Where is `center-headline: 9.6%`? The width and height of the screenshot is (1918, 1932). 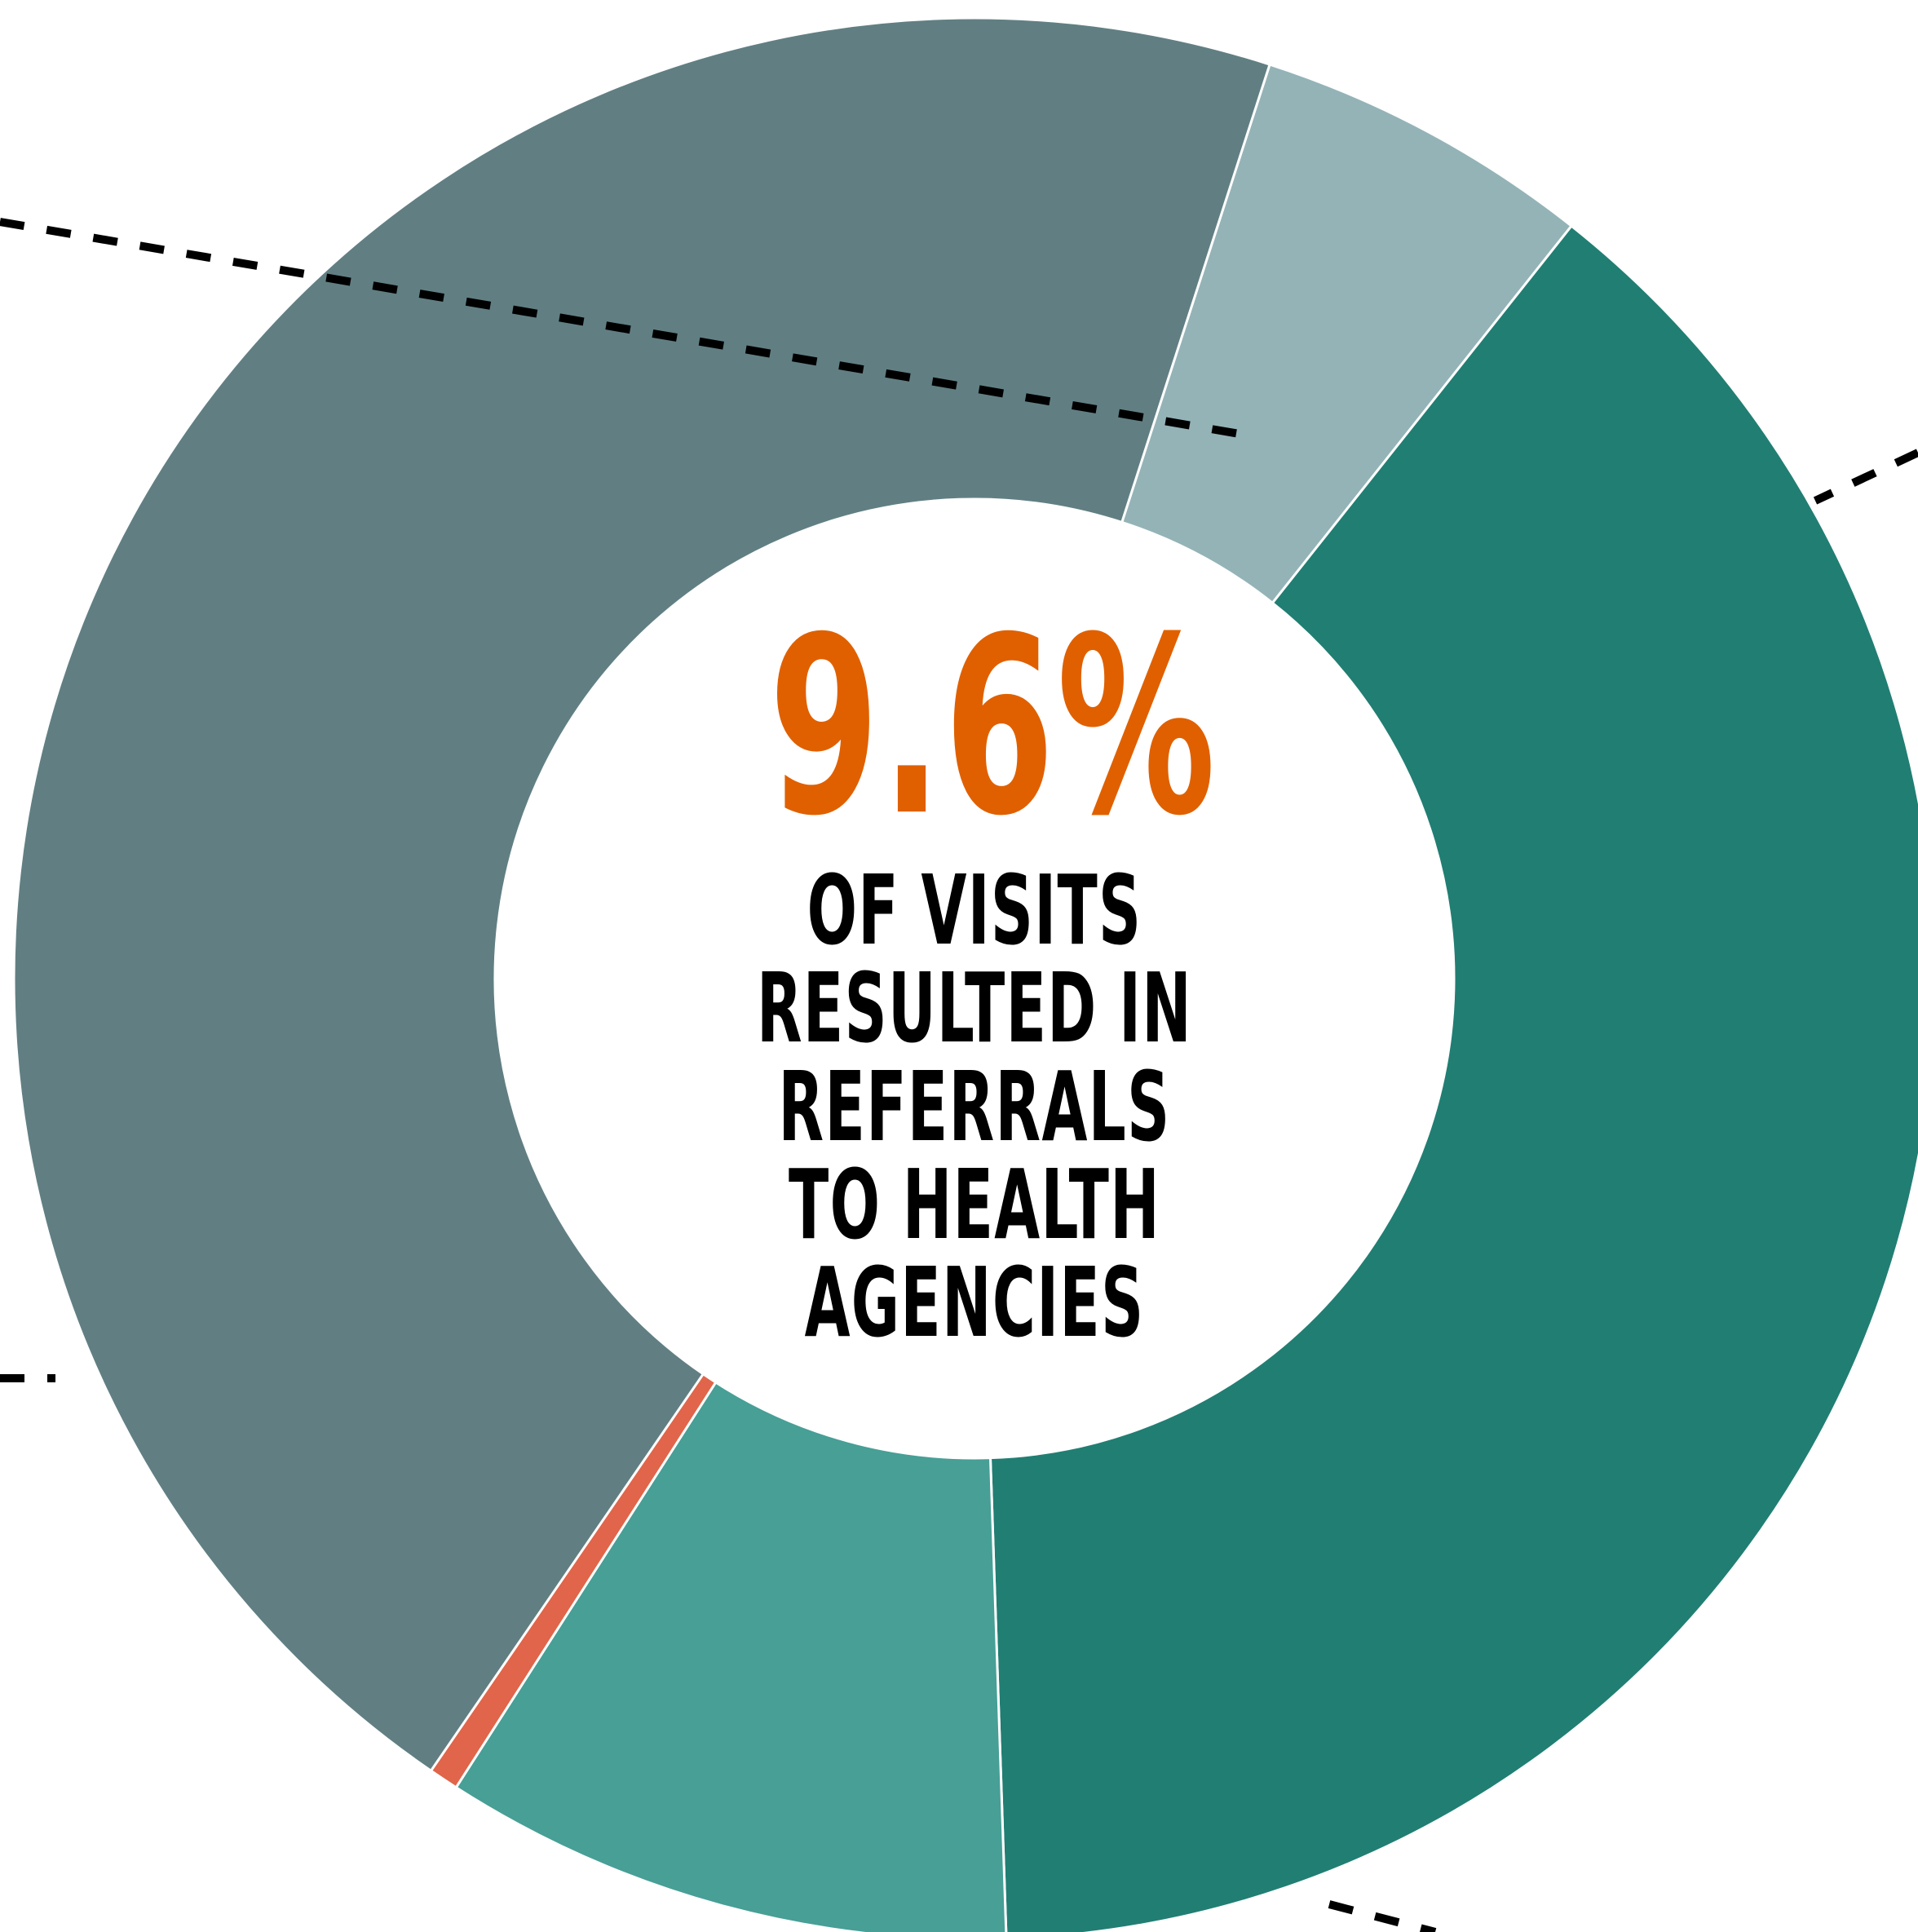 center-headline: 9.6% is located at coordinates (994, 727).